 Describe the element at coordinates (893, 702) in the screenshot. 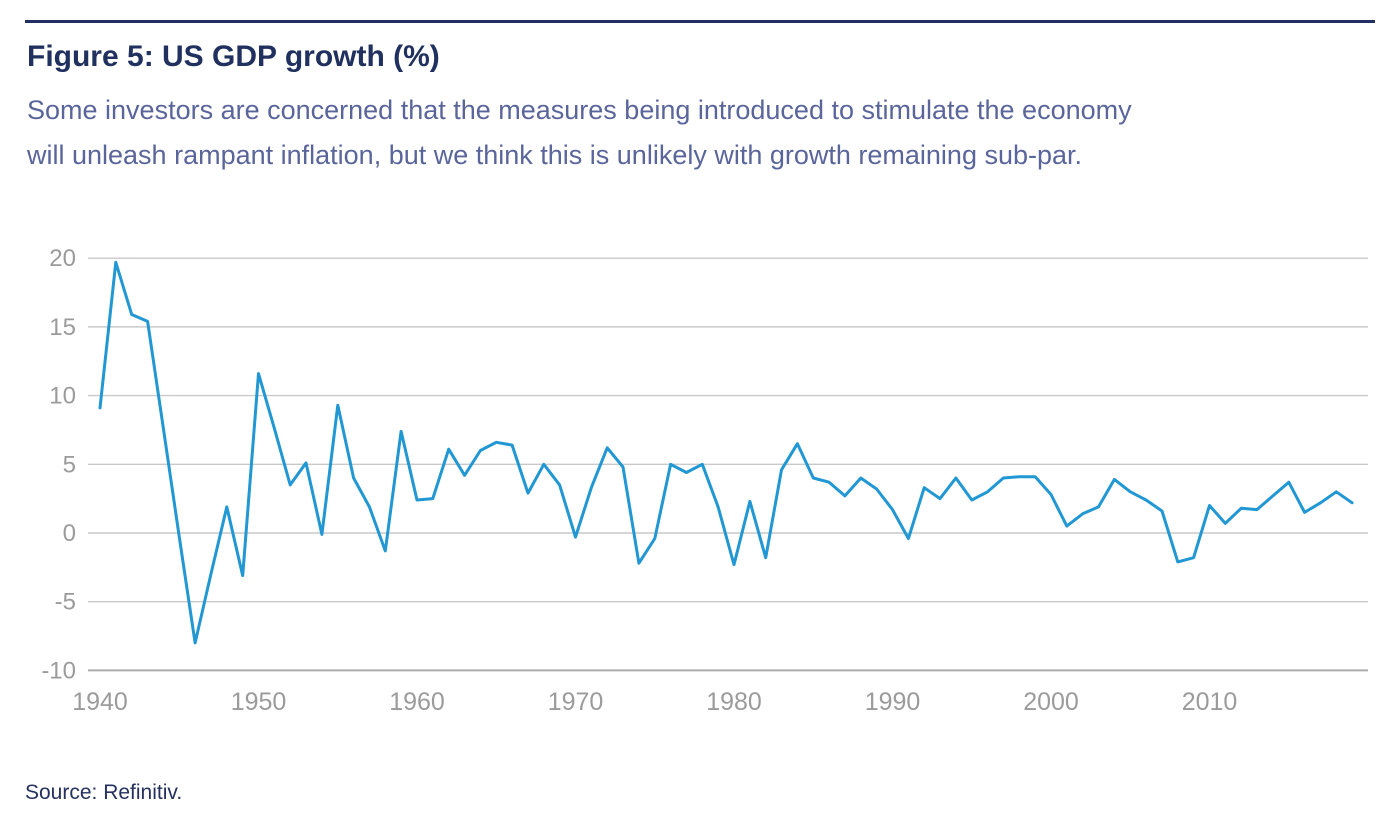

I see `x-tick-label: 1990` at that location.